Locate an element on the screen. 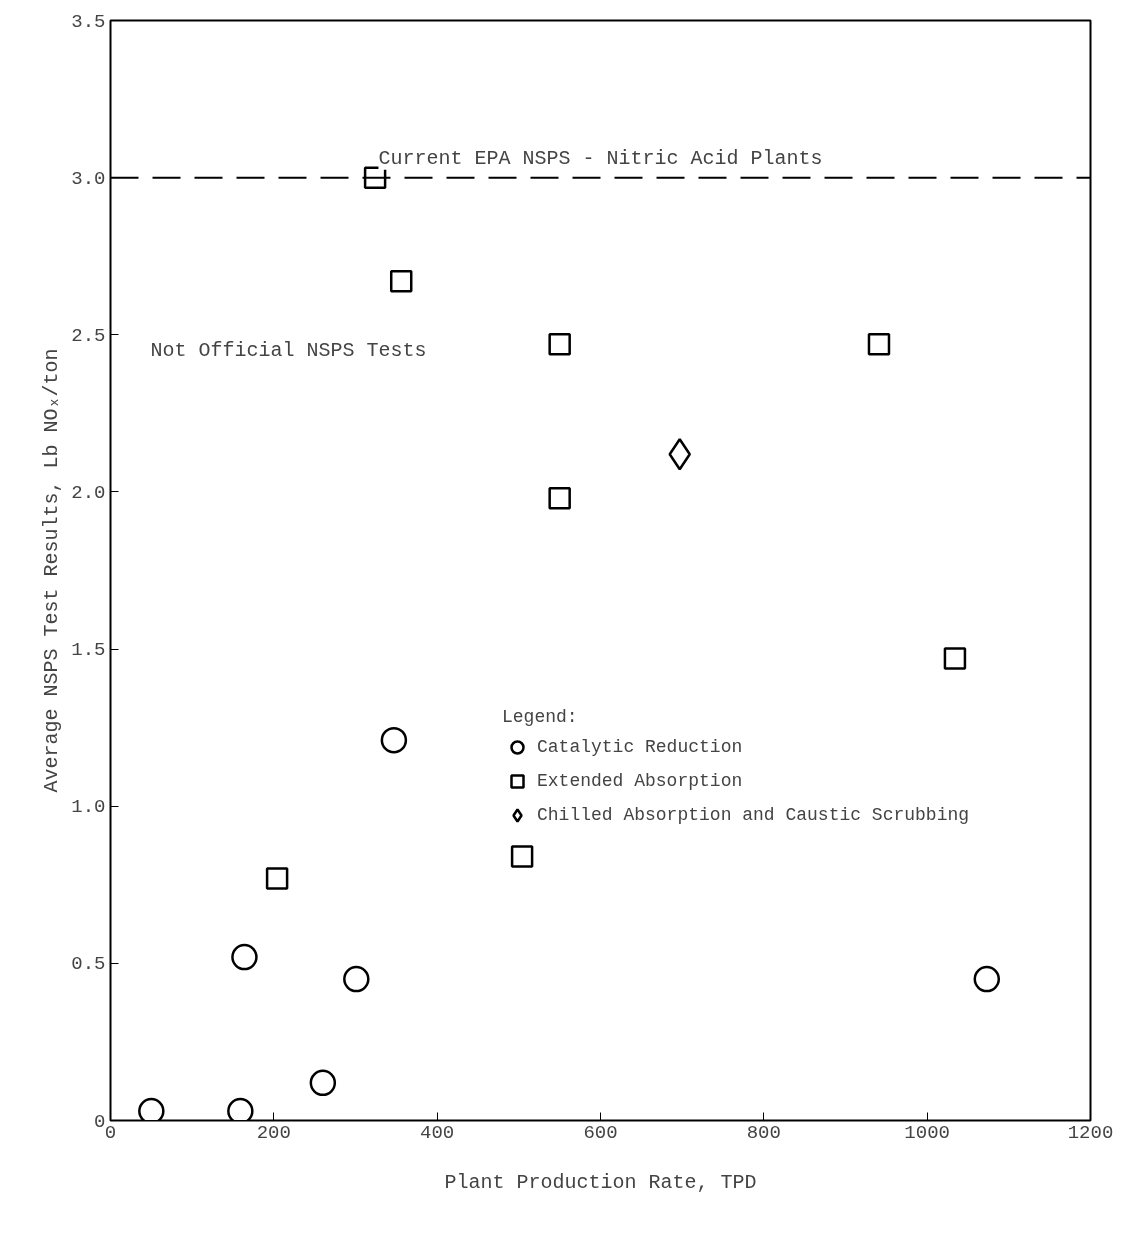  x-tick-label: 800 is located at coordinates (763, 1132).